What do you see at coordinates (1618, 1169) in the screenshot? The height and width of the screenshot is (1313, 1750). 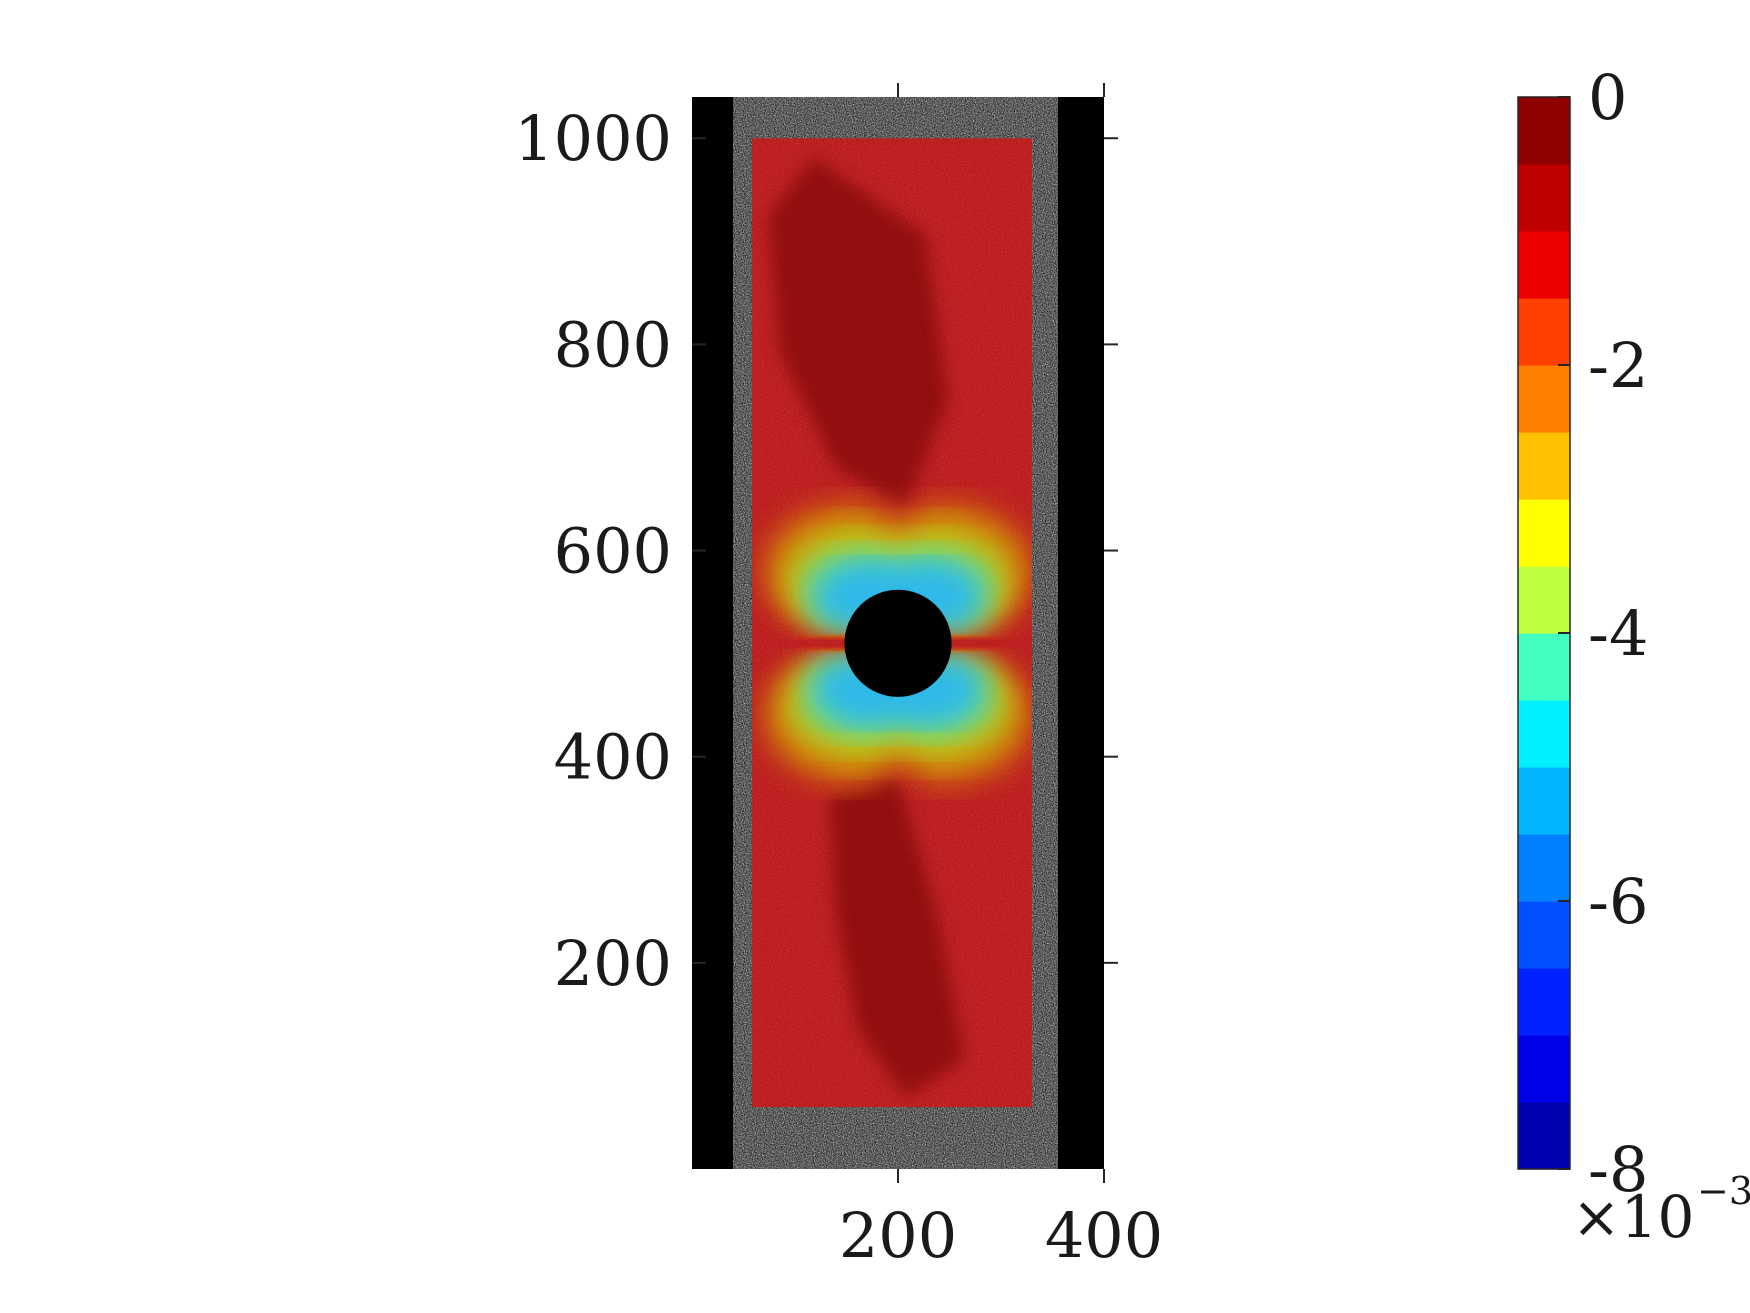 I see `colorbar-tick-label: -8` at bounding box center [1618, 1169].